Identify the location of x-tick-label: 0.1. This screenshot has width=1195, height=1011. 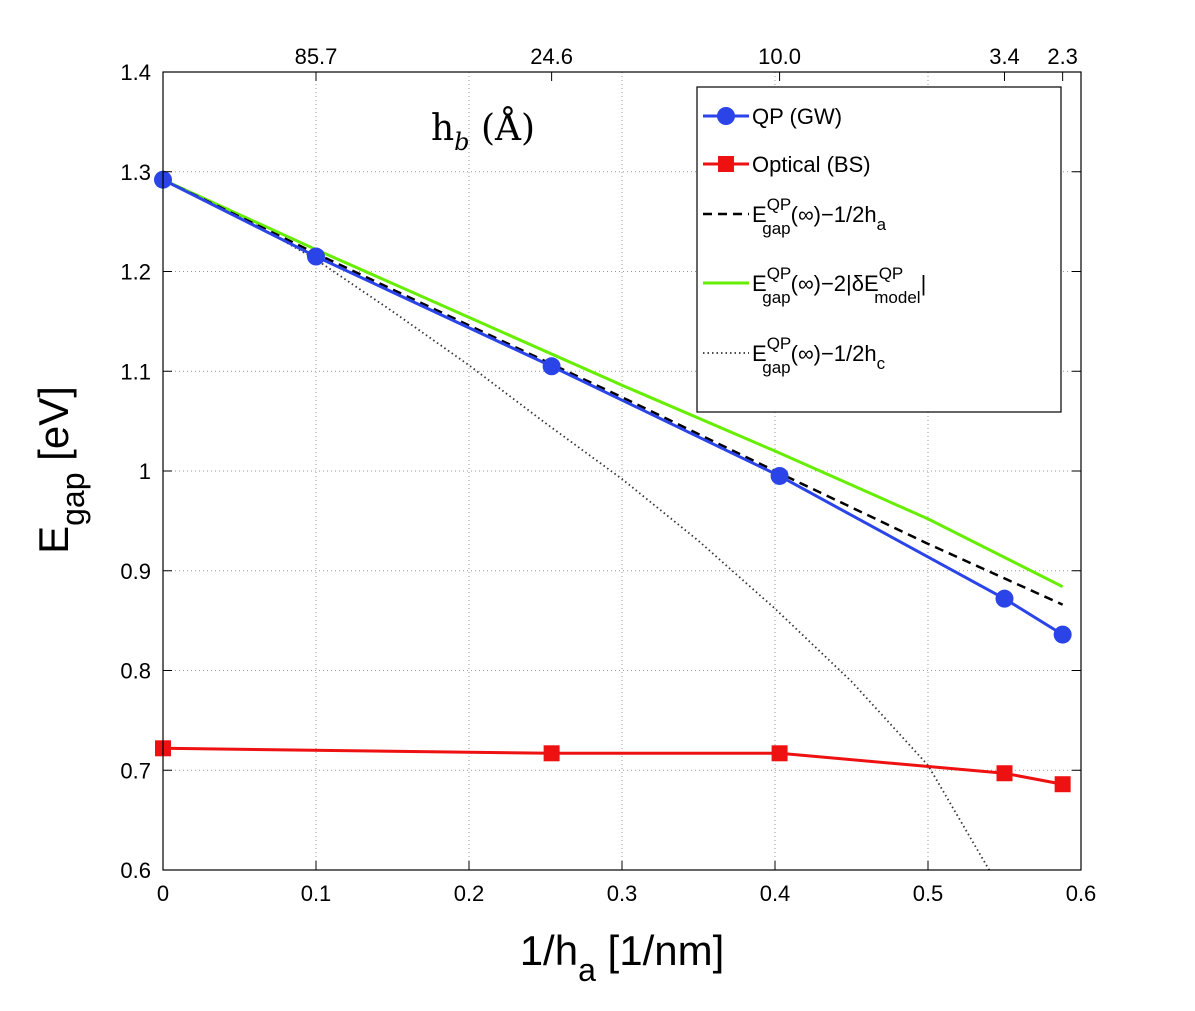
(316, 893).